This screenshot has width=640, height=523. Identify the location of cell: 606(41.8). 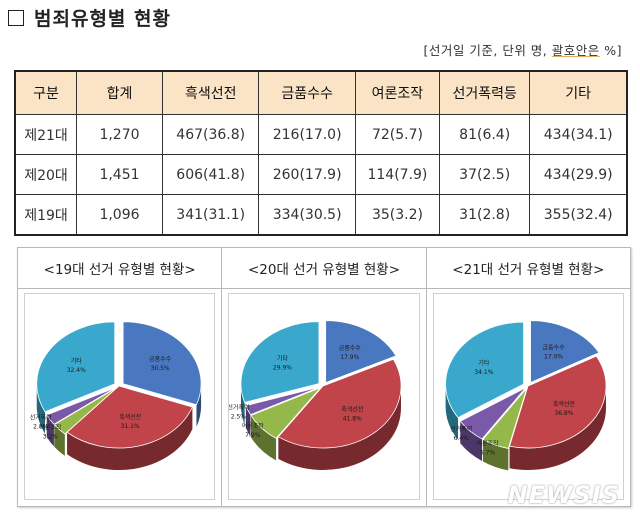
(210, 174).